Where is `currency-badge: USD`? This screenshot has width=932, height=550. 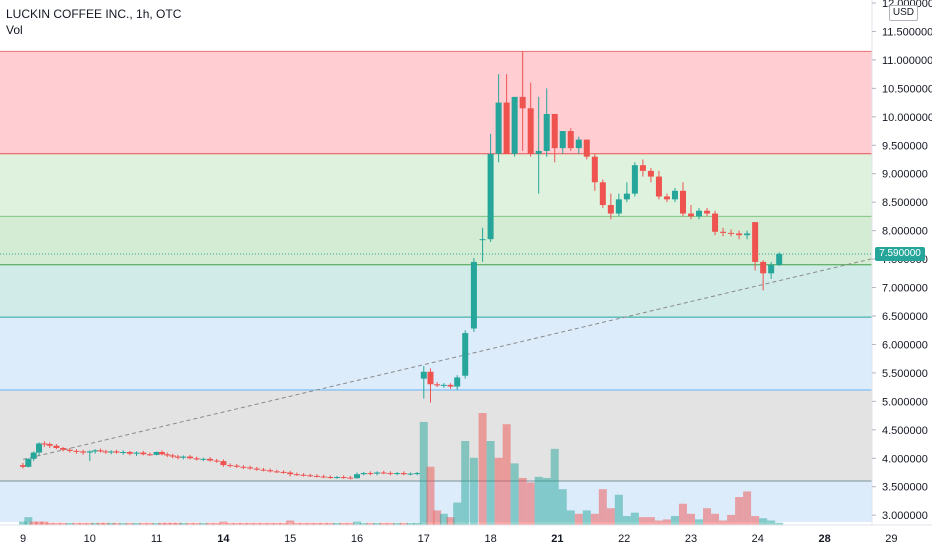 currency-badge: USD is located at coordinates (903, 13).